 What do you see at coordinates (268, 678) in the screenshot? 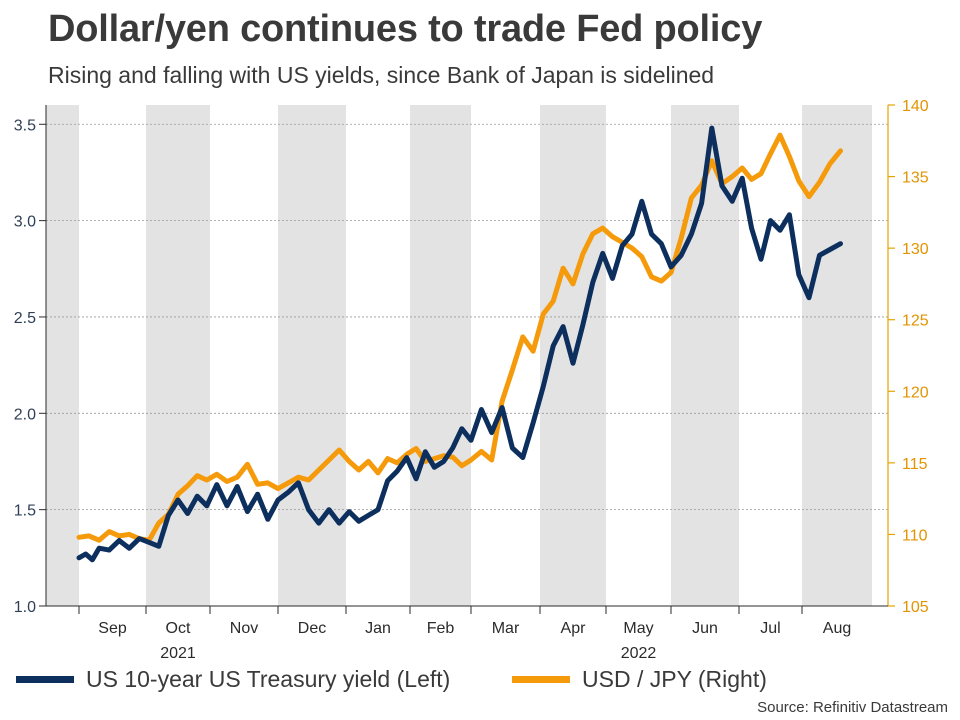
I see `legend-label-yield: US 10-year US Treasury yield (Left)` at bounding box center [268, 678].